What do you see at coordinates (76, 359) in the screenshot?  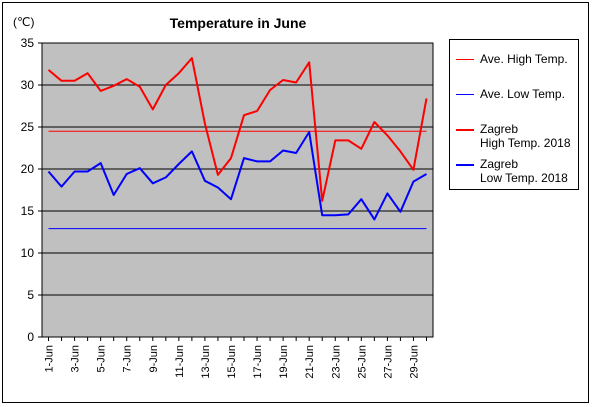 I see `x-tick-label: 3-Jun` at bounding box center [76, 359].